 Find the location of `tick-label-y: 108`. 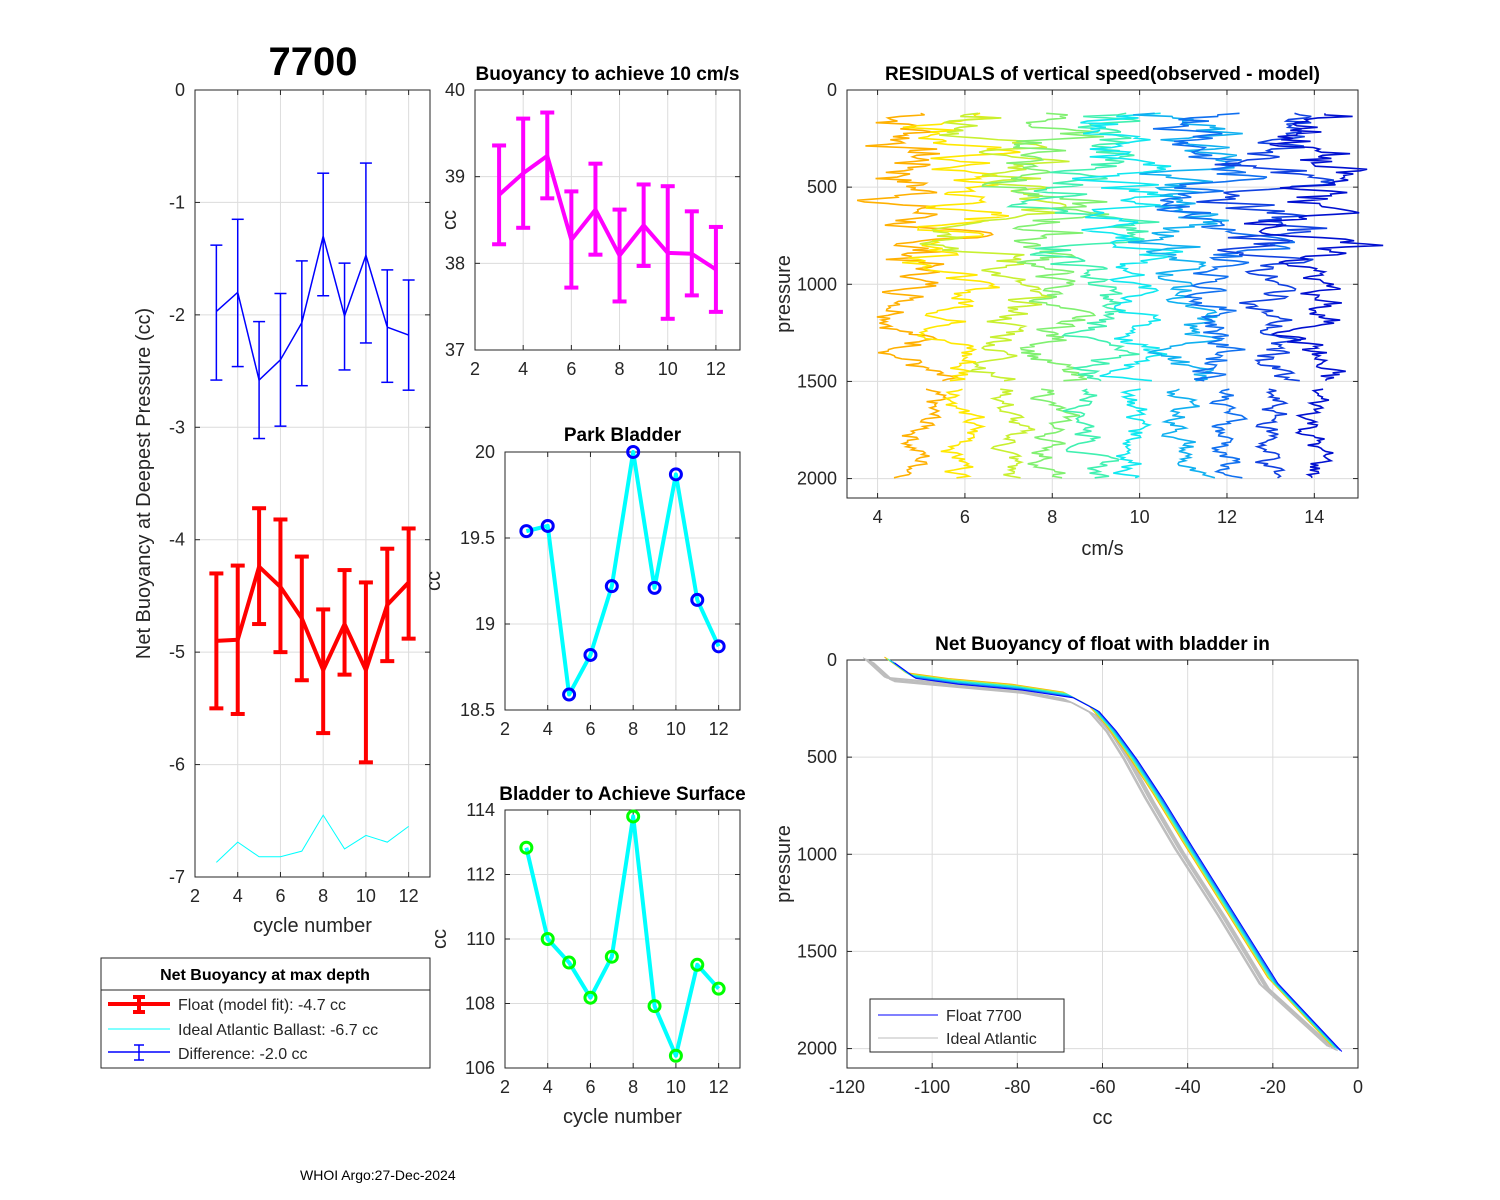

tick-label-y: 108 is located at coordinates (480, 1004).